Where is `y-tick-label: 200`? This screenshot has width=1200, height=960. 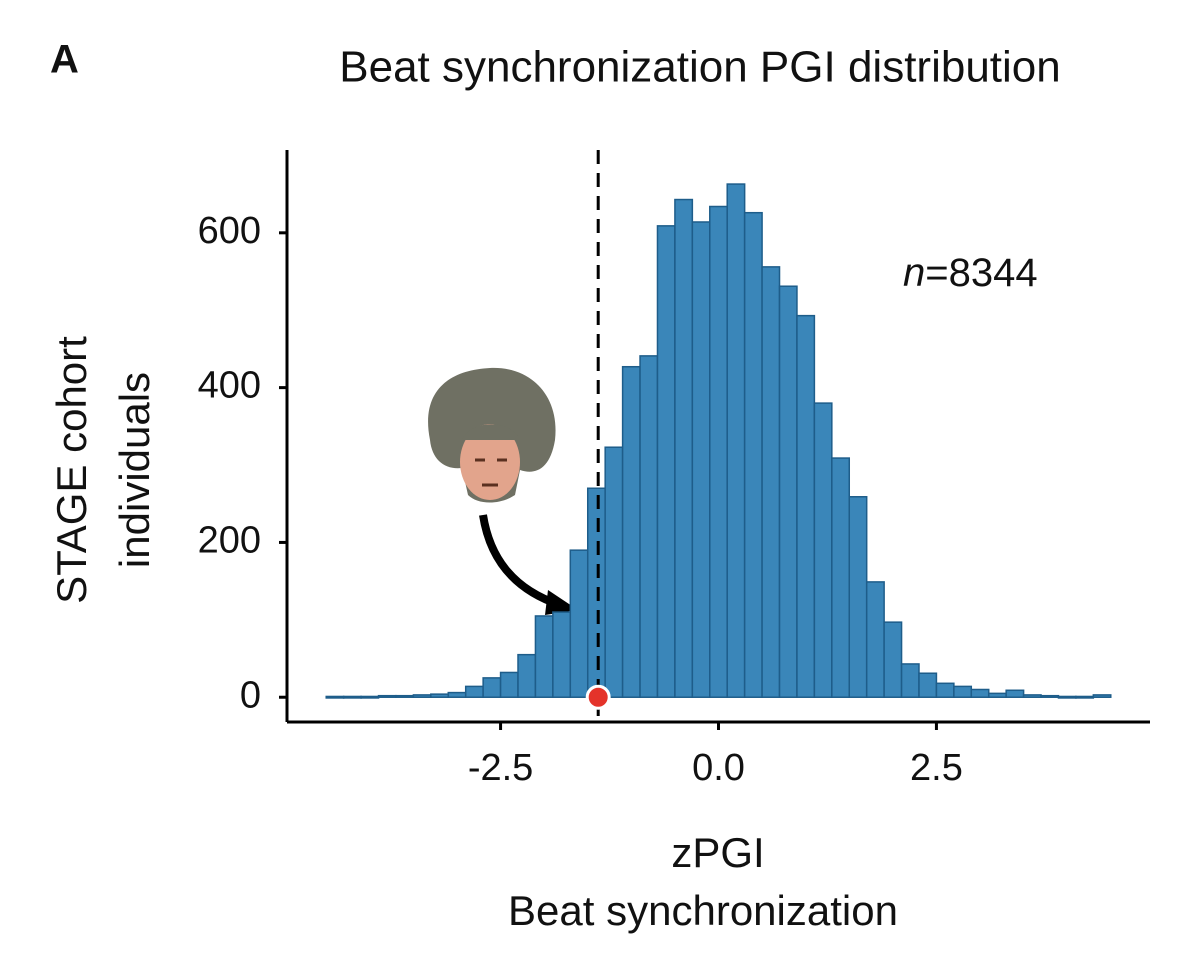
y-tick-label: 200 is located at coordinates (229, 540).